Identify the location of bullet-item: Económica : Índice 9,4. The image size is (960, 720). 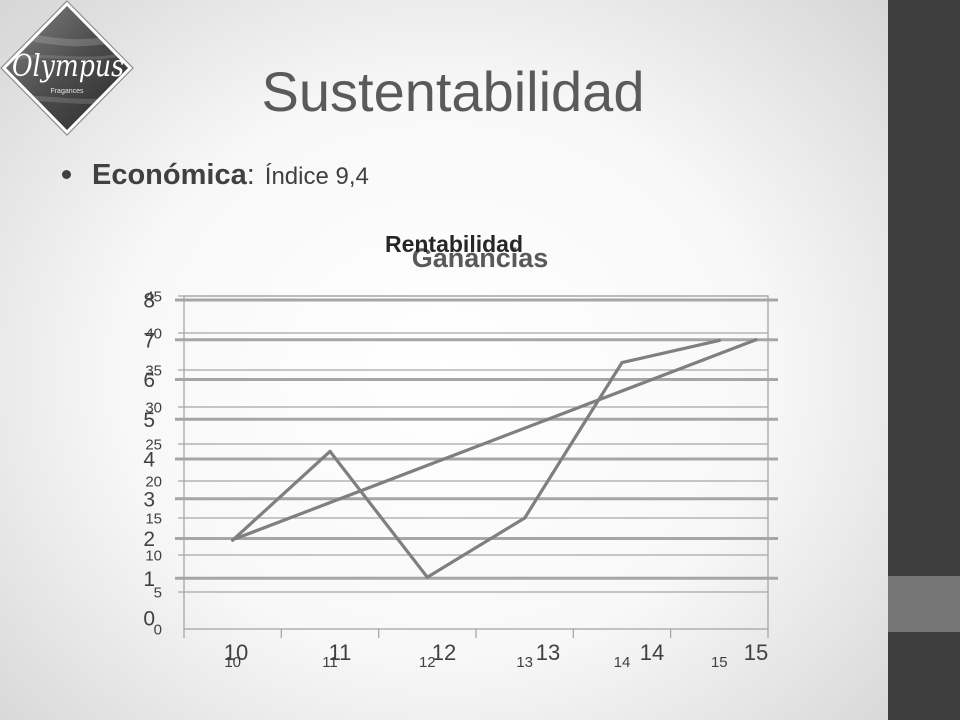
(230, 176).